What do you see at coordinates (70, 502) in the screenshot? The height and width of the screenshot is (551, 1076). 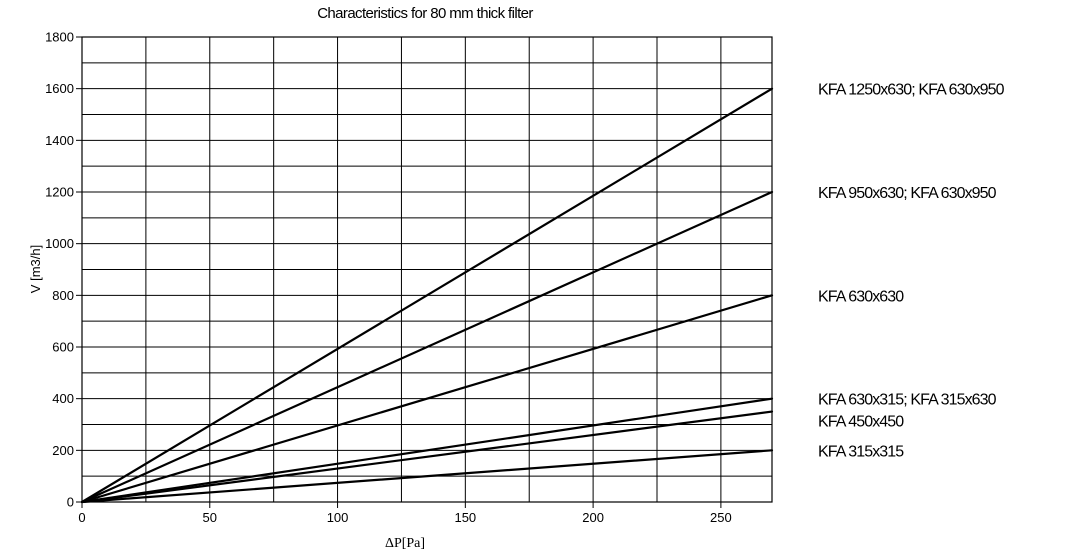 I see `y-tick-label: 0` at bounding box center [70, 502].